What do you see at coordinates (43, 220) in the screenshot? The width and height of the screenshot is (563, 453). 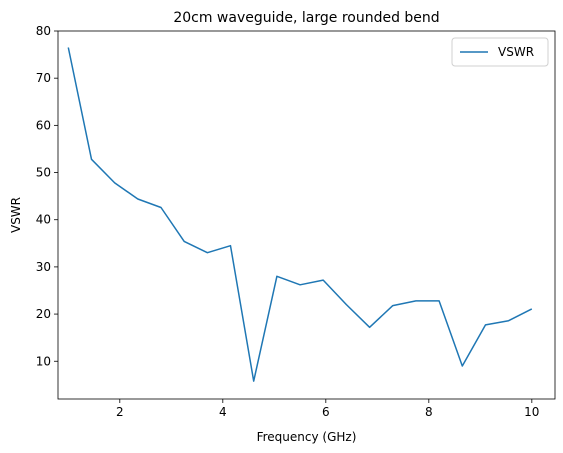 I see `y-tick-label: 40` at bounding box center [43, 220].